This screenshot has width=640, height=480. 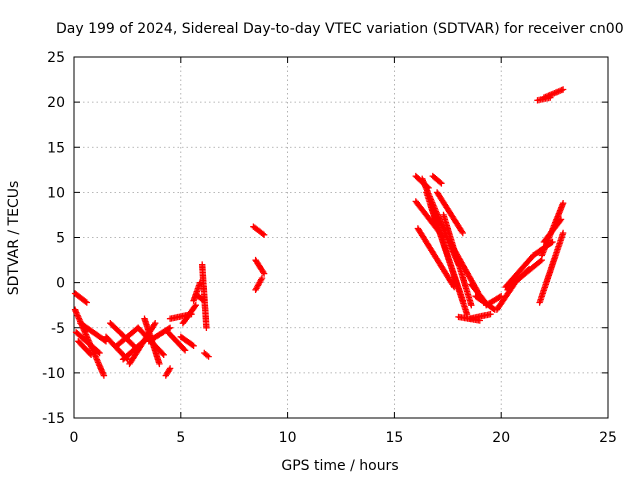 What do you see at coordinates (394, 438) in the screenshot?
I see `x-tick-label: 15` at bounding box center [394, 438].